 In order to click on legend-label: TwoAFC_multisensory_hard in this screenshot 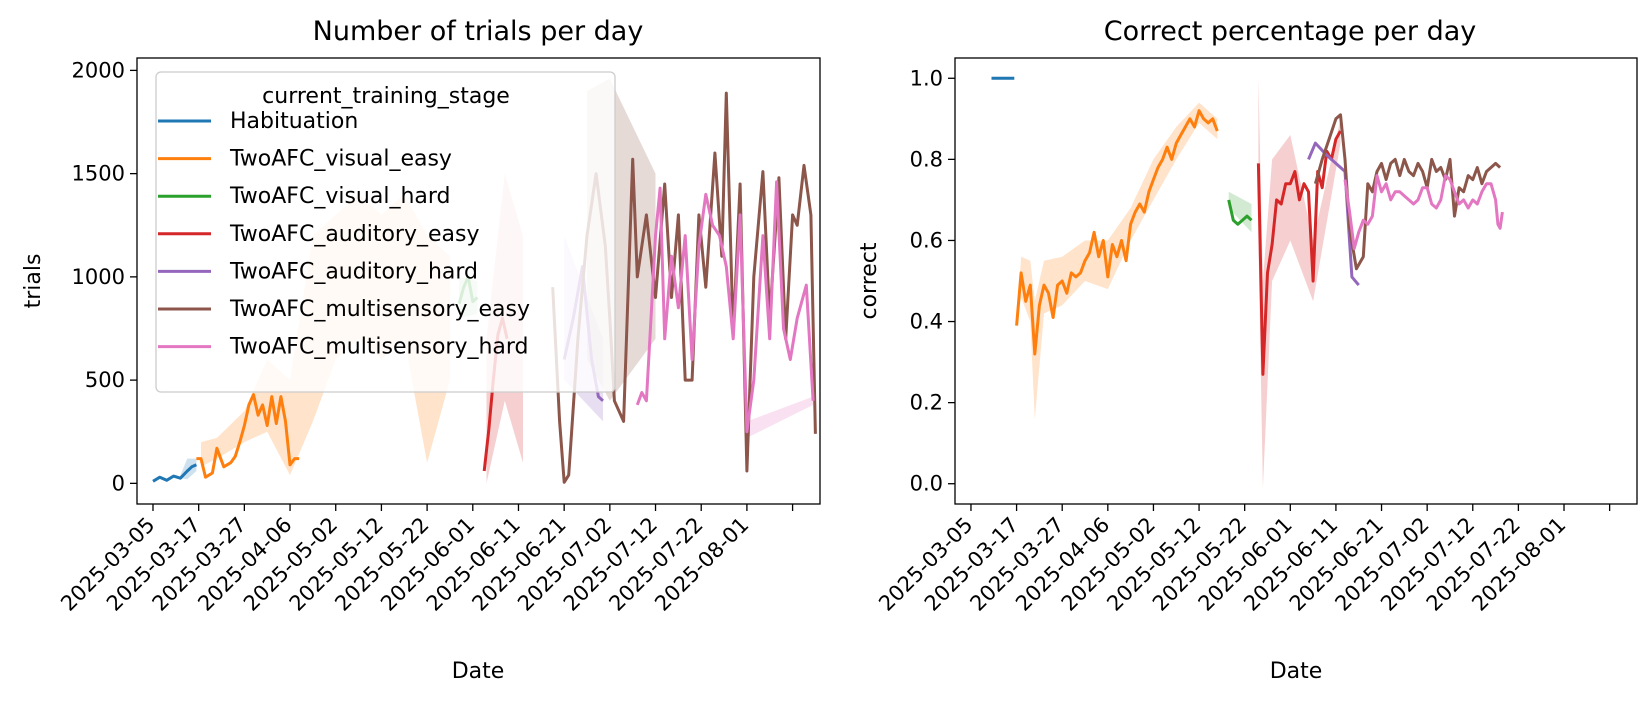, I will do `click(379, 347)`.